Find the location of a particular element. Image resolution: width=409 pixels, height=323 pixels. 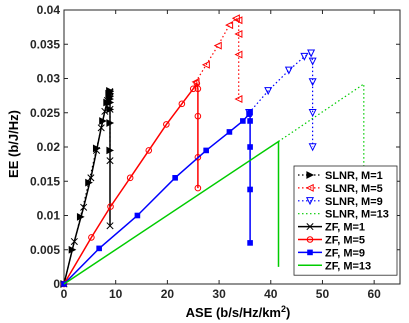

legend-box is located at coordinates (345, 220).